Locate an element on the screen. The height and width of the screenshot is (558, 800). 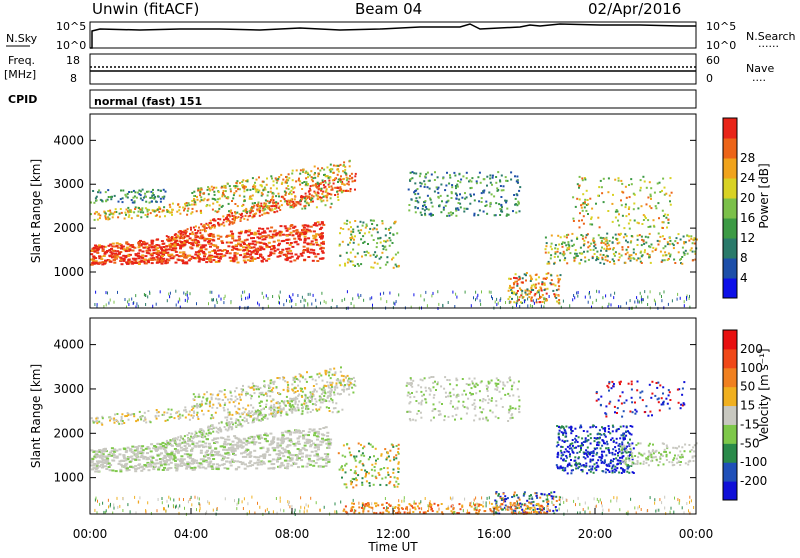
freq-right-tick-top: 60 is located at coordinates (713, 60).